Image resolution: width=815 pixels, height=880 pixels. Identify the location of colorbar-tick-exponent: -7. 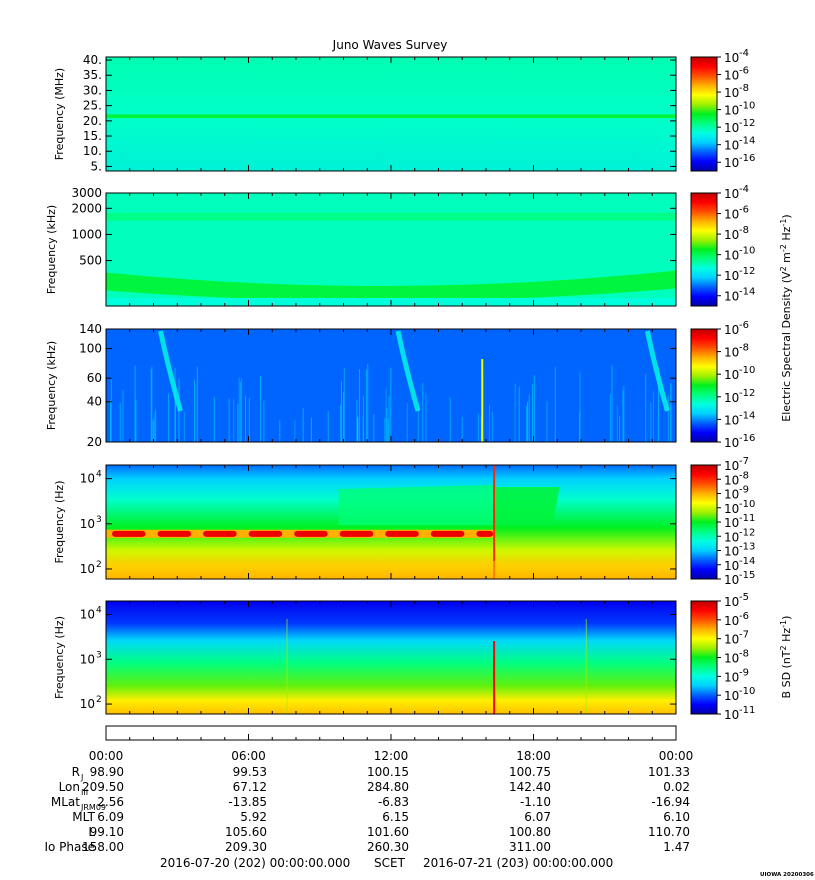
(744, 635).